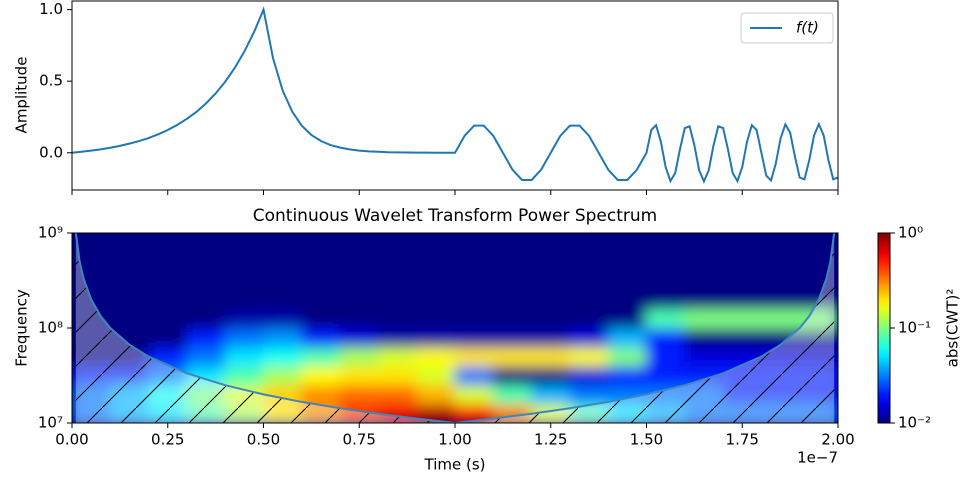 This screenshot has width=961, height=477. Describe the element at coordinates (550, 440) in the screenshot. I see `x-tick-label: 1.25` at that location.